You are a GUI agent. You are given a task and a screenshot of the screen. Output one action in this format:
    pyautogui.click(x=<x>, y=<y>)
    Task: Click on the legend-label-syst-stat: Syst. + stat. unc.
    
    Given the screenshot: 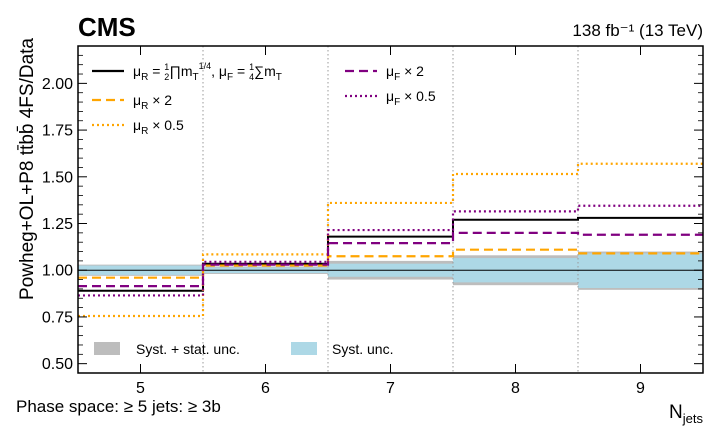 What is the action you would take?
    pyautogui.click(x=188, y=349)
    